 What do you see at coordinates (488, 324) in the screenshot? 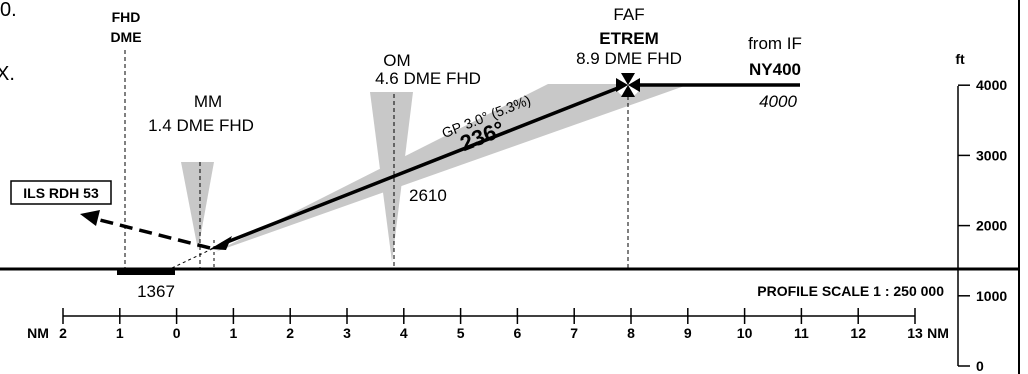
I see `nm-scale: 2 1 0 1 2 3 4 5 6 7 8 9 10 11 12 13 NM NM` at bounding box center [488, 324].